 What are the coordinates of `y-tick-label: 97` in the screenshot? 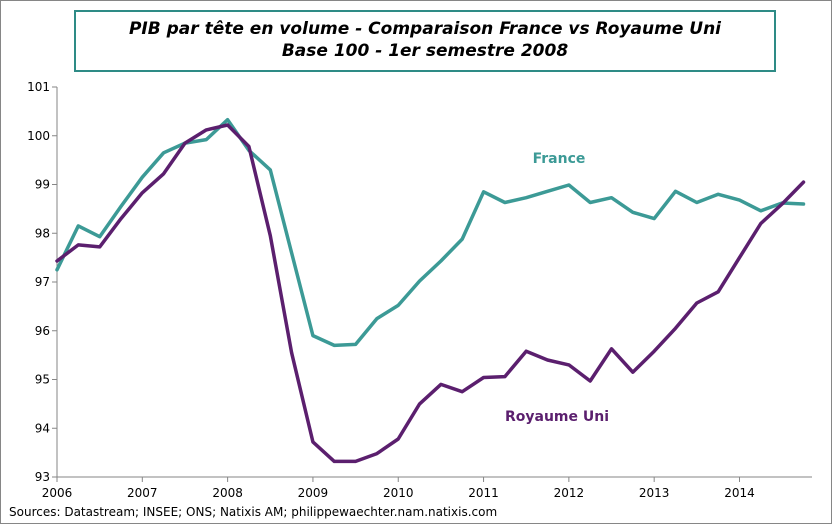 It's located at (42, 282).